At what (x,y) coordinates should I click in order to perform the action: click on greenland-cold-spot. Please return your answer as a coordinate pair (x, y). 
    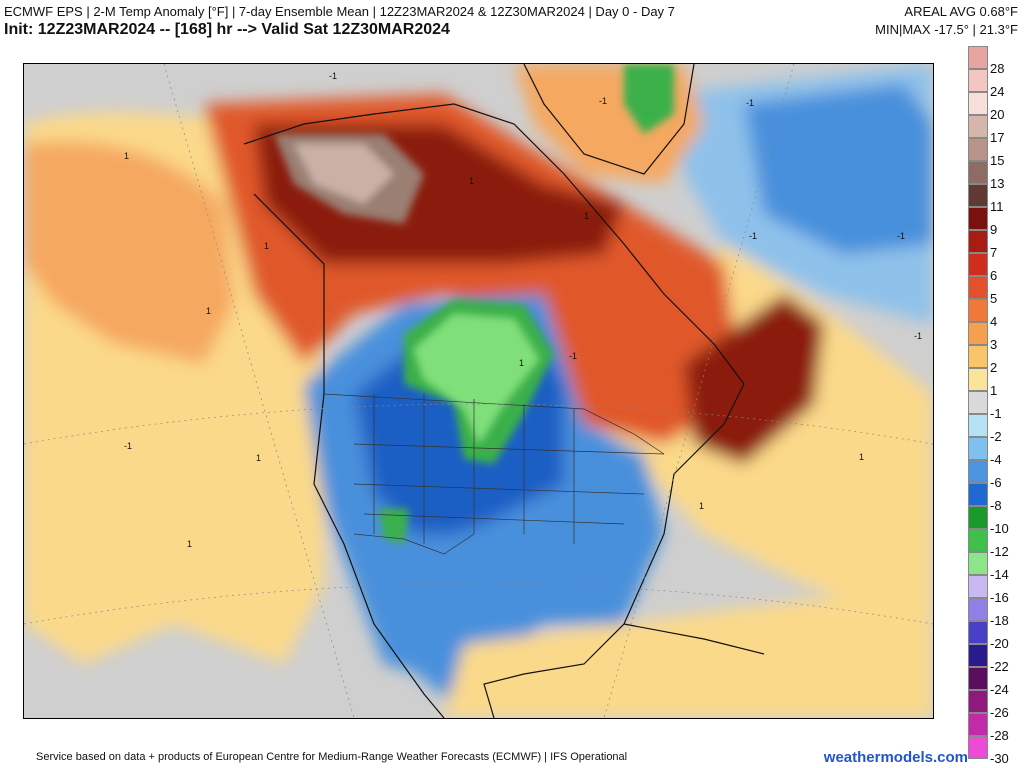
    Looking at the image, I should click on (649, 99).